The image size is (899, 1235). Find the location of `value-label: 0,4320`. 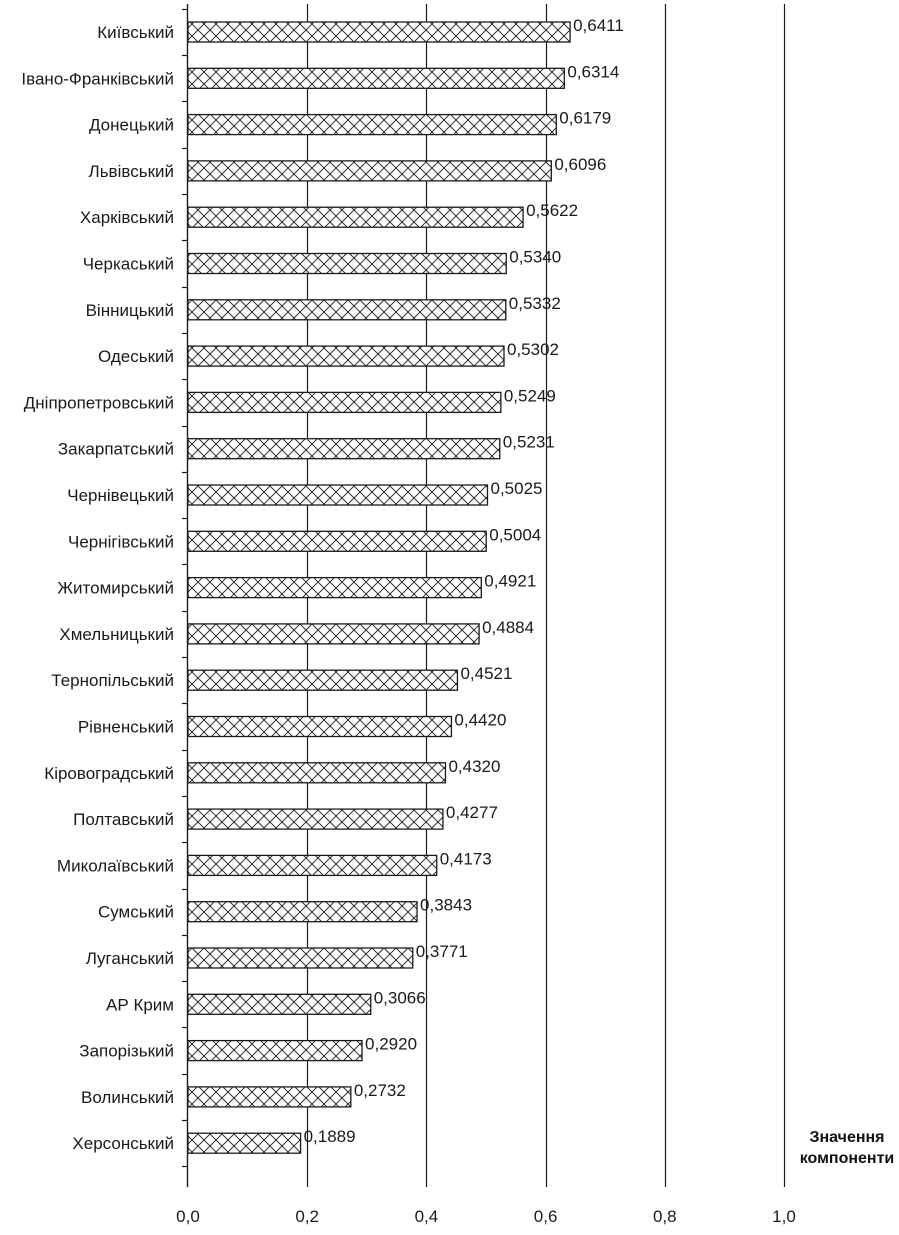

value-label: 0,4320 is located at coordinates (474, 766).